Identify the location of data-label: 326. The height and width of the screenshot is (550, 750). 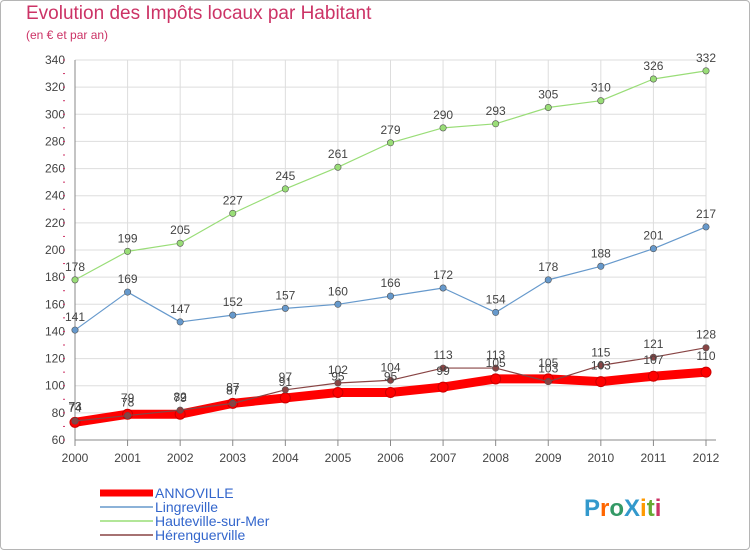
(653, 66).